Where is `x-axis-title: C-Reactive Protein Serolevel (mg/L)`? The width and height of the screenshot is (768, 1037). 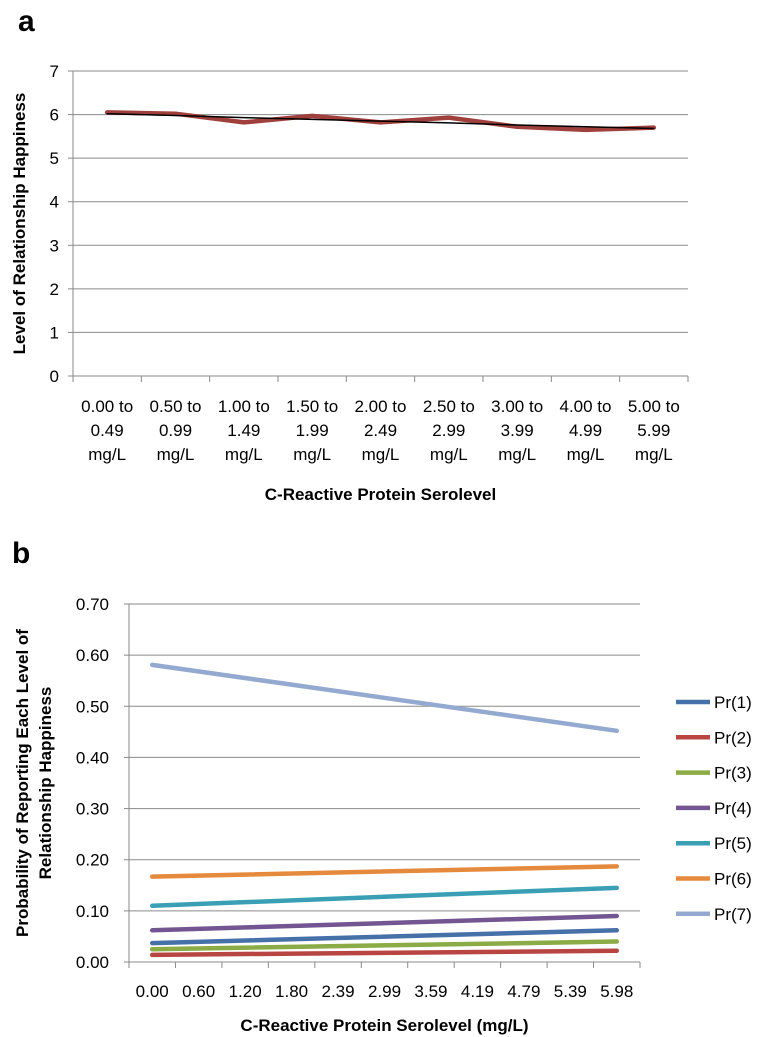
x-axis-title: C-Reactive Protein Serolevel (mg/L) is located at coordinates (384, 1025).